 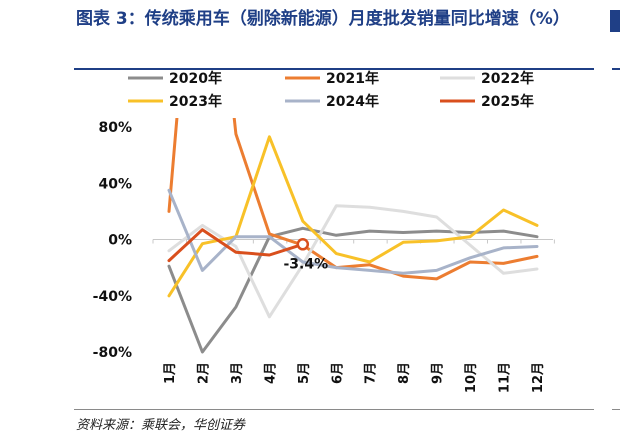 What do you see at coordinates (303, 244) in the screenshot?
I see `annotation-marker` at bounding box center [303, 244].